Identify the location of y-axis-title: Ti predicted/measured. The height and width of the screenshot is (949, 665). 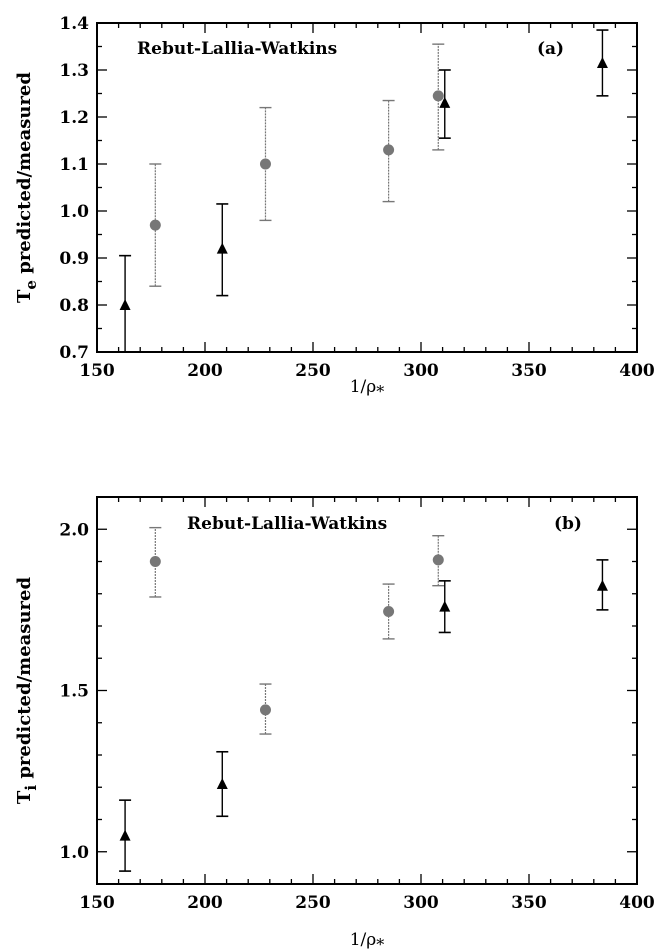
(27, 691).